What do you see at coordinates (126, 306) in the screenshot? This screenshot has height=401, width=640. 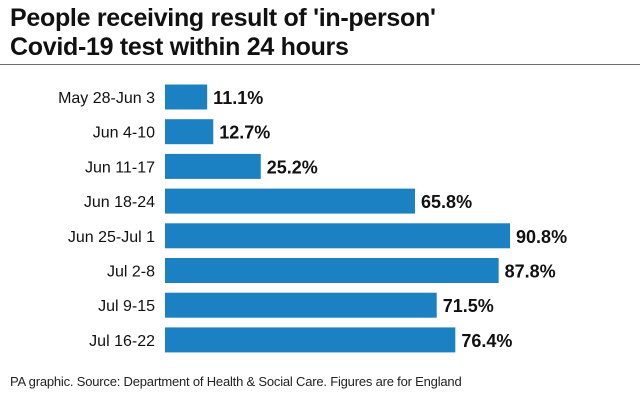 I see `category-label: Jul 9-15` at bounding box center [126, 306].